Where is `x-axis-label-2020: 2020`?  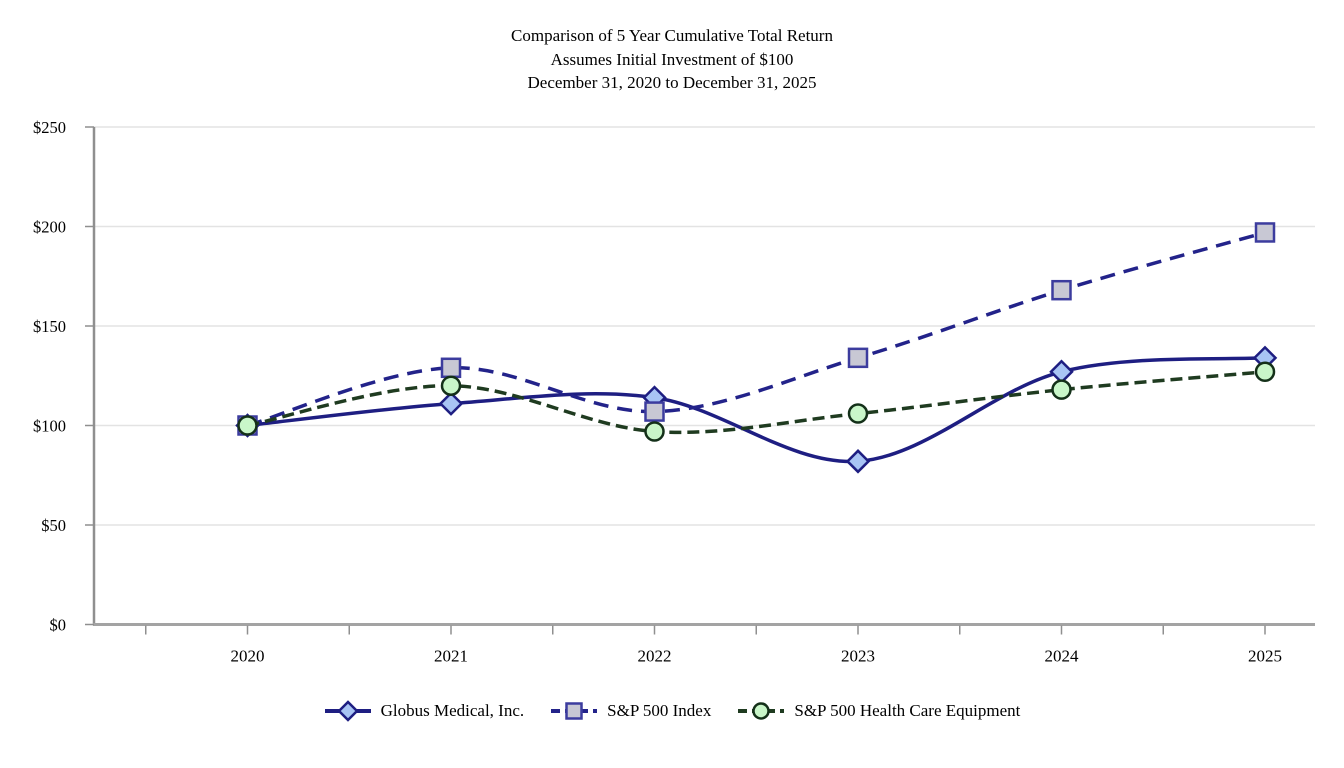
x-axis-label-2020: 2020 is located at coordinates (248, 656).